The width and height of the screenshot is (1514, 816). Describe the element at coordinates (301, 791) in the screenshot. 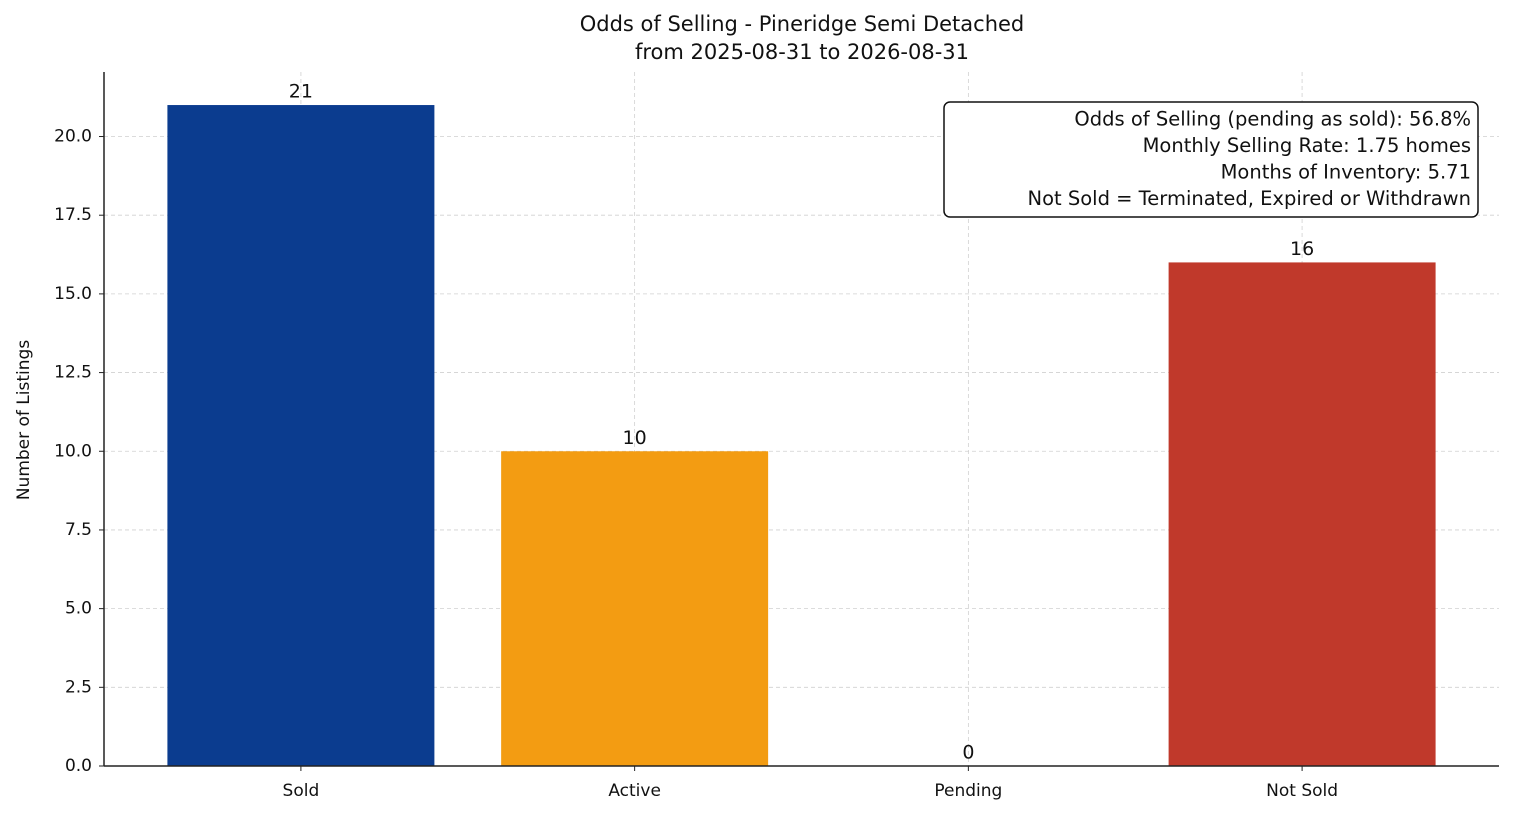

I see `x-tick-label: Sold` at that location.